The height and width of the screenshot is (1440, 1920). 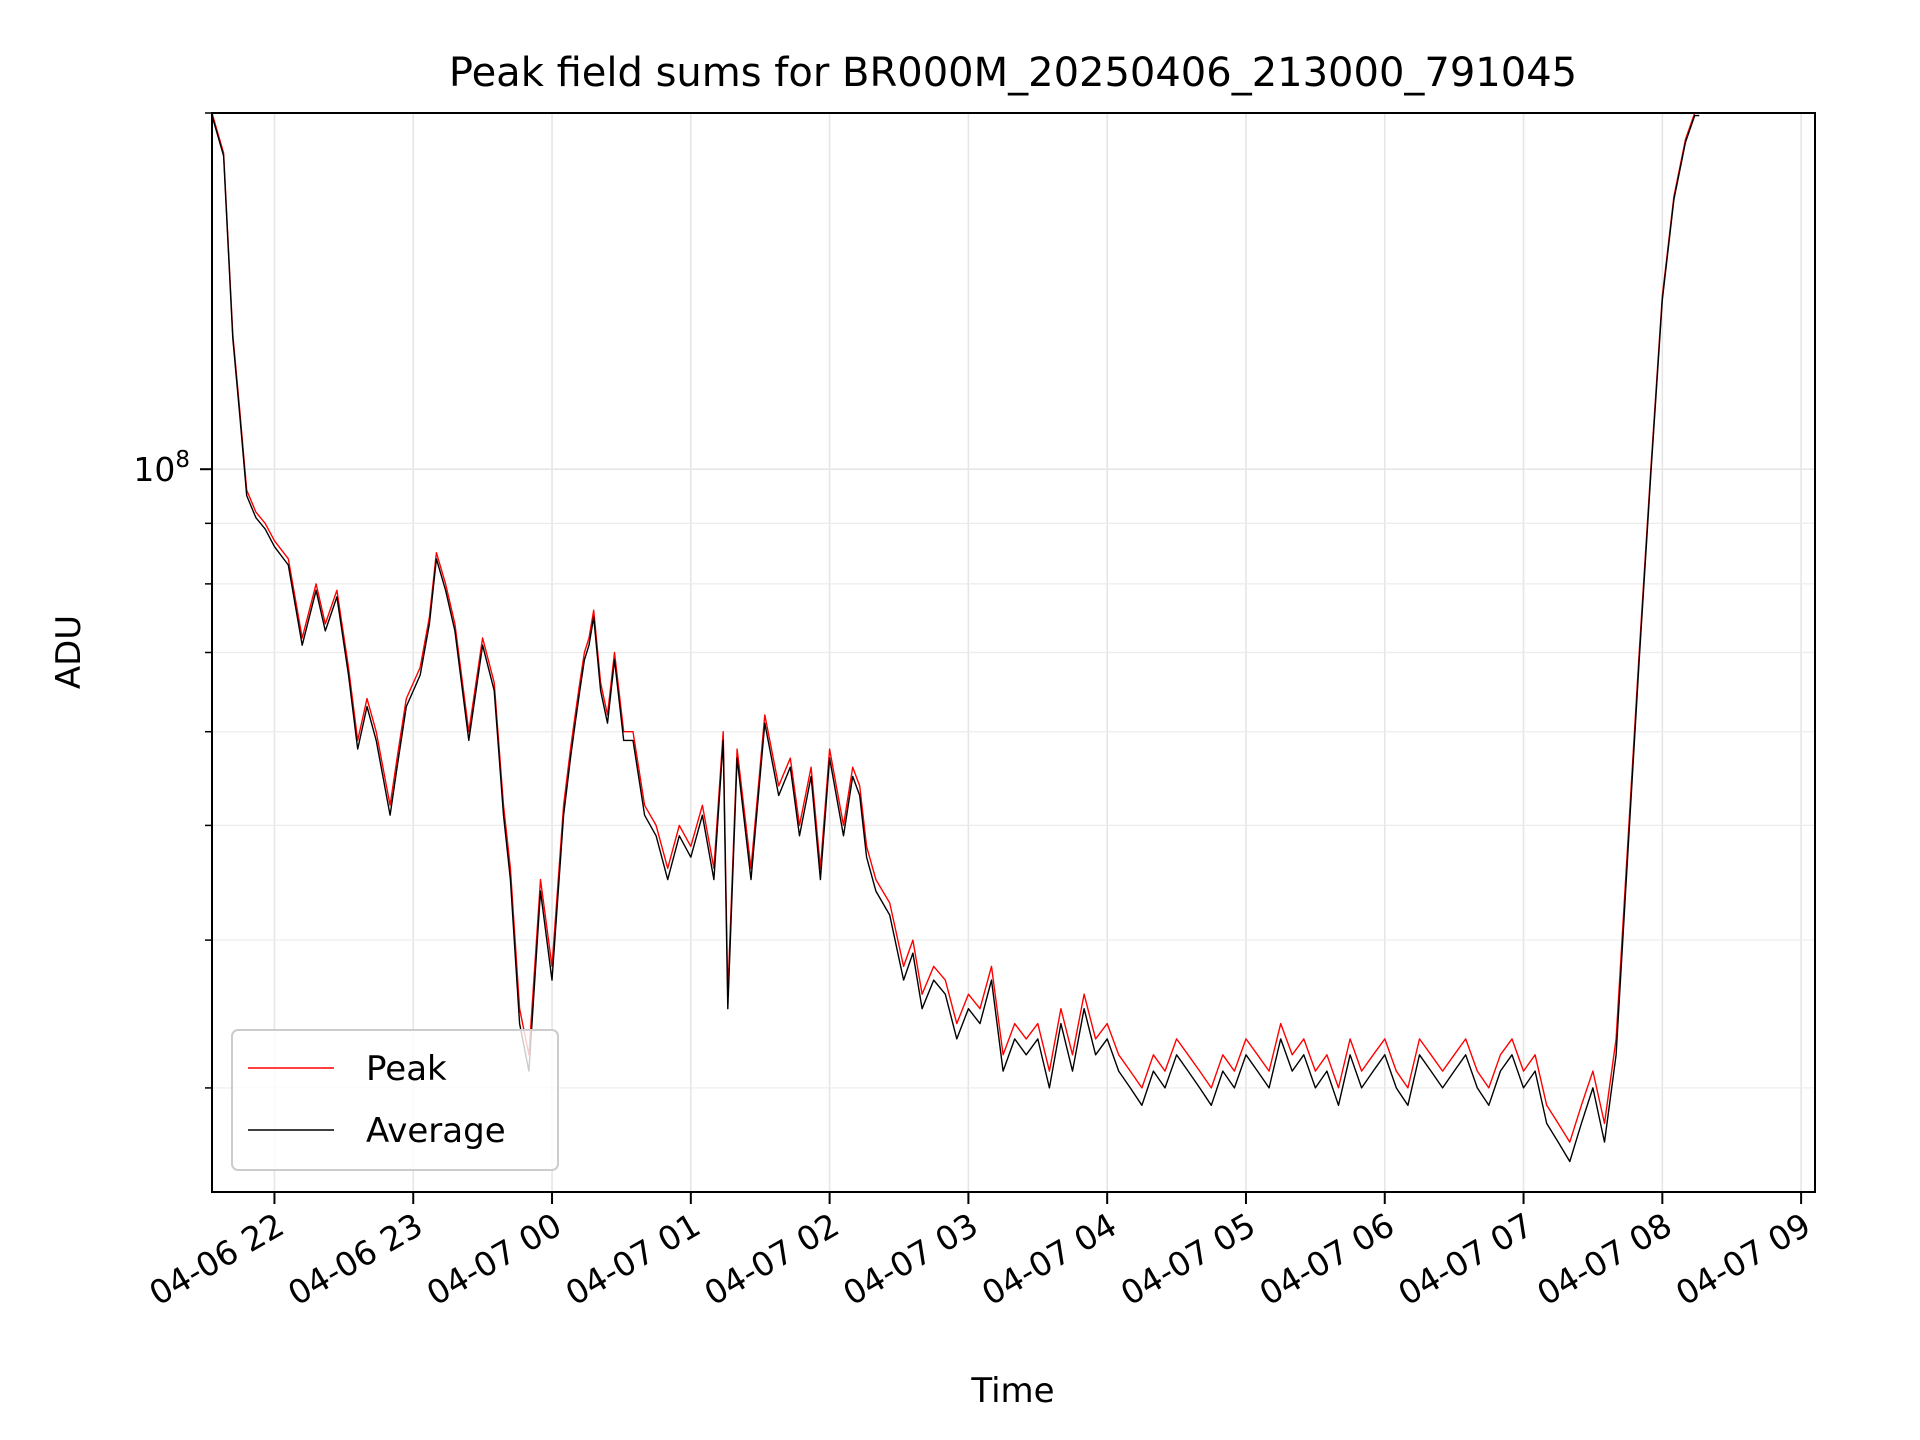 What do you see at coordinates (355, 1259) in the screenshot?
I see `x-tick-label: 04-06 23` at bounding box center [355, 1259].